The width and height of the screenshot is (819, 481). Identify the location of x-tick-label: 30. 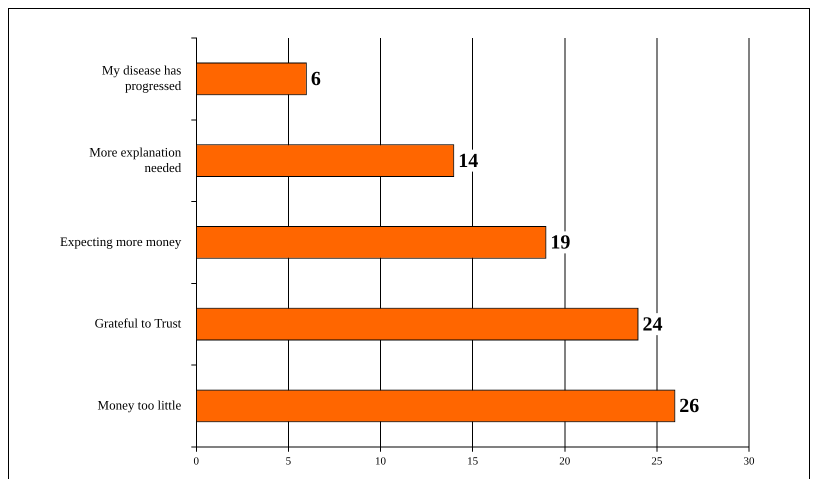
(749, 461).